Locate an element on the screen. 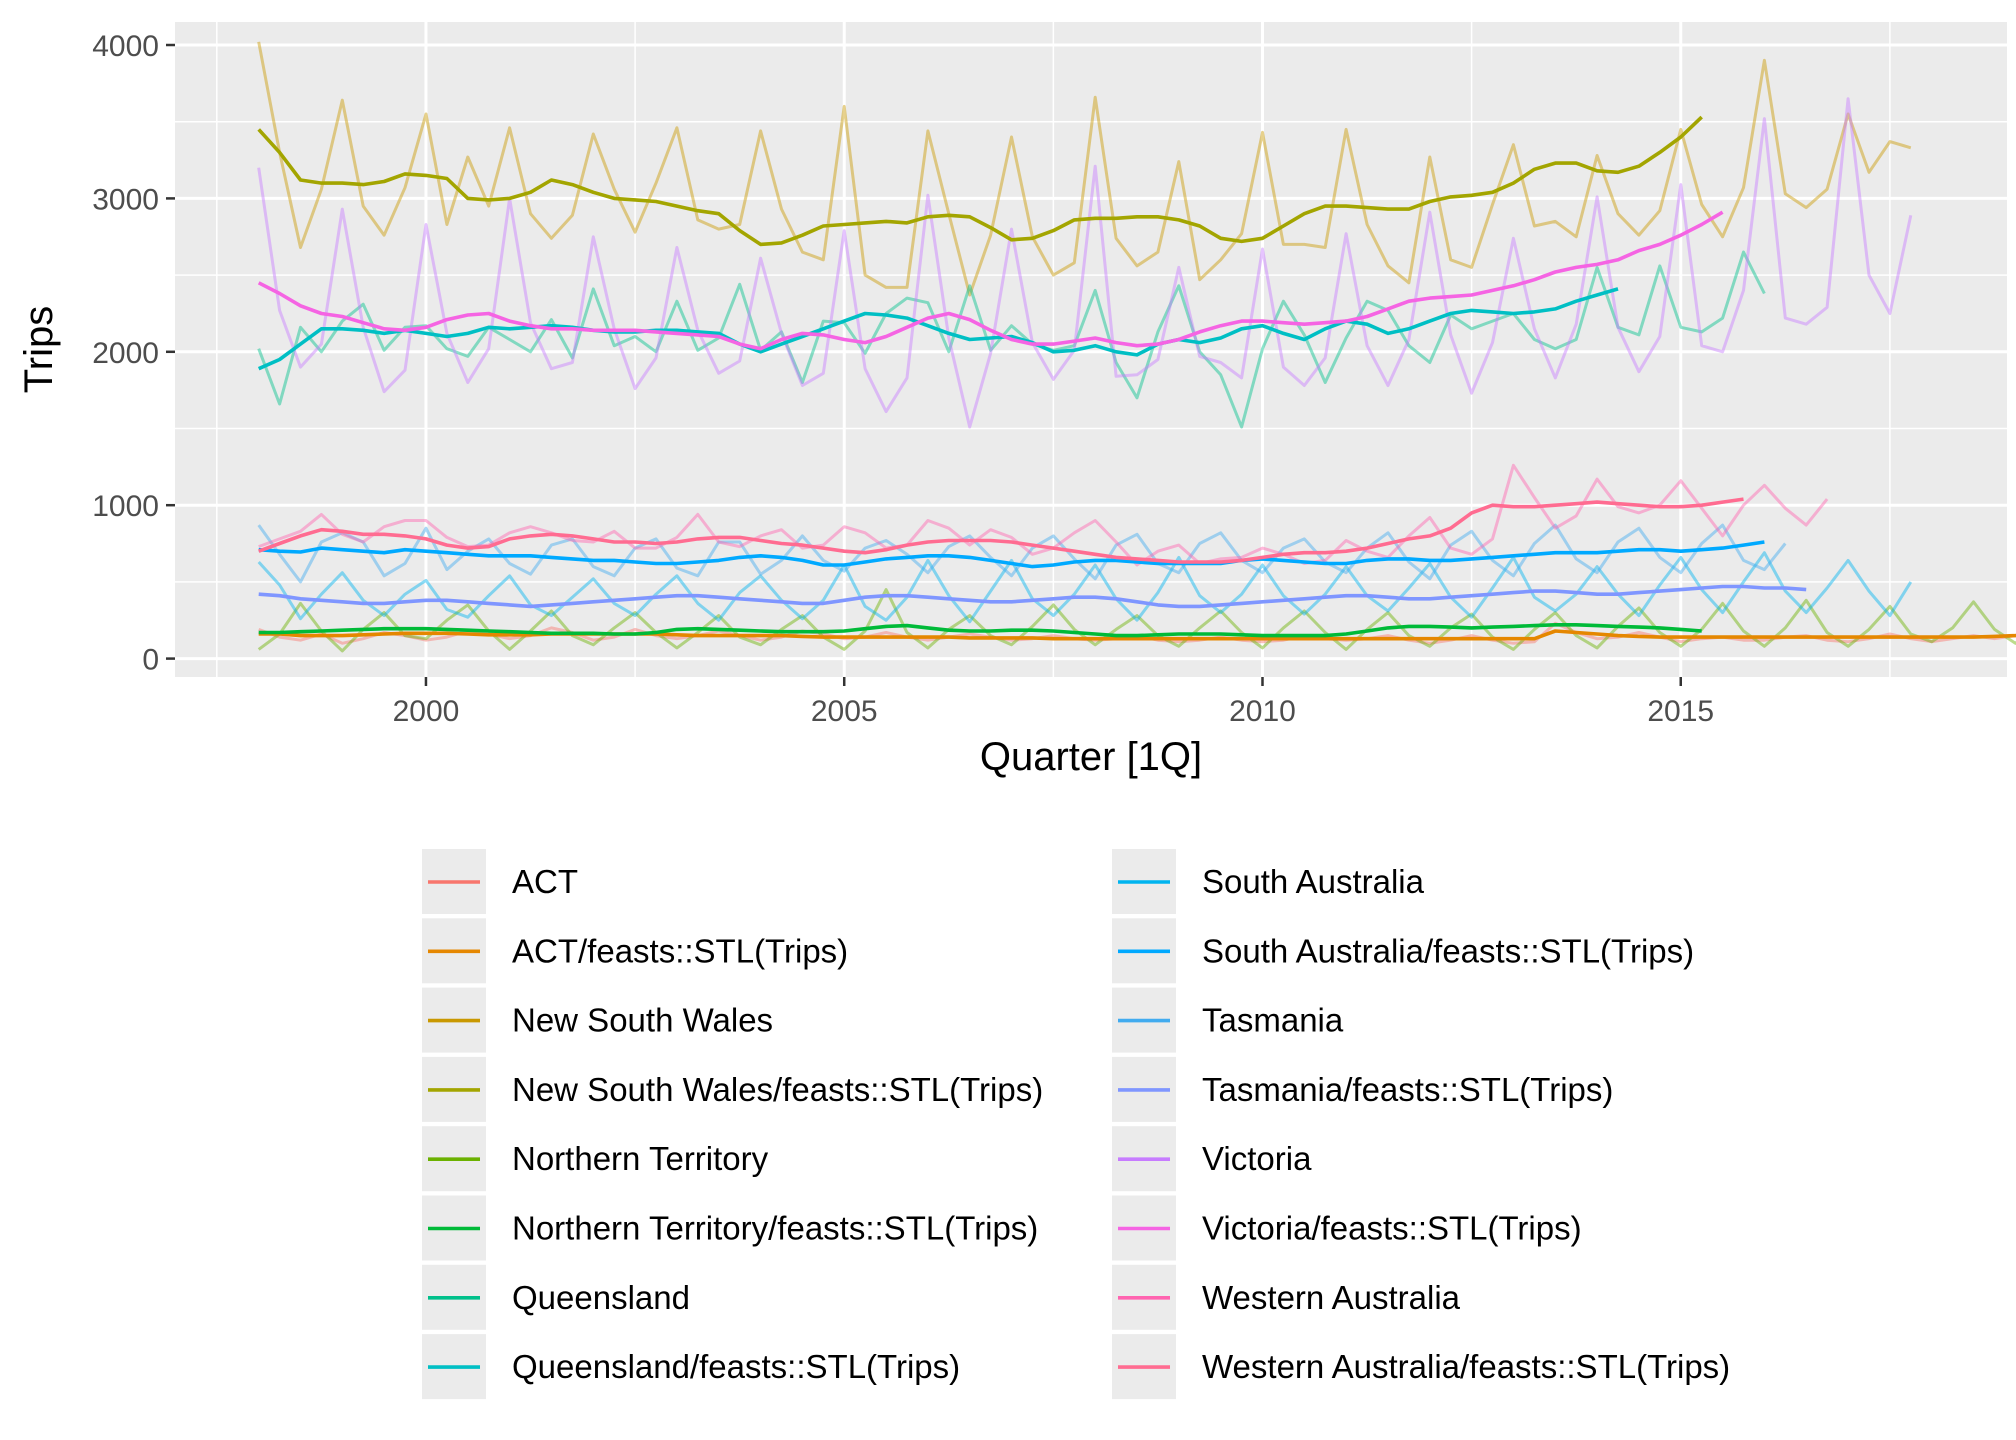  legend-item: South Australia is located at coordinates (1268, 881).